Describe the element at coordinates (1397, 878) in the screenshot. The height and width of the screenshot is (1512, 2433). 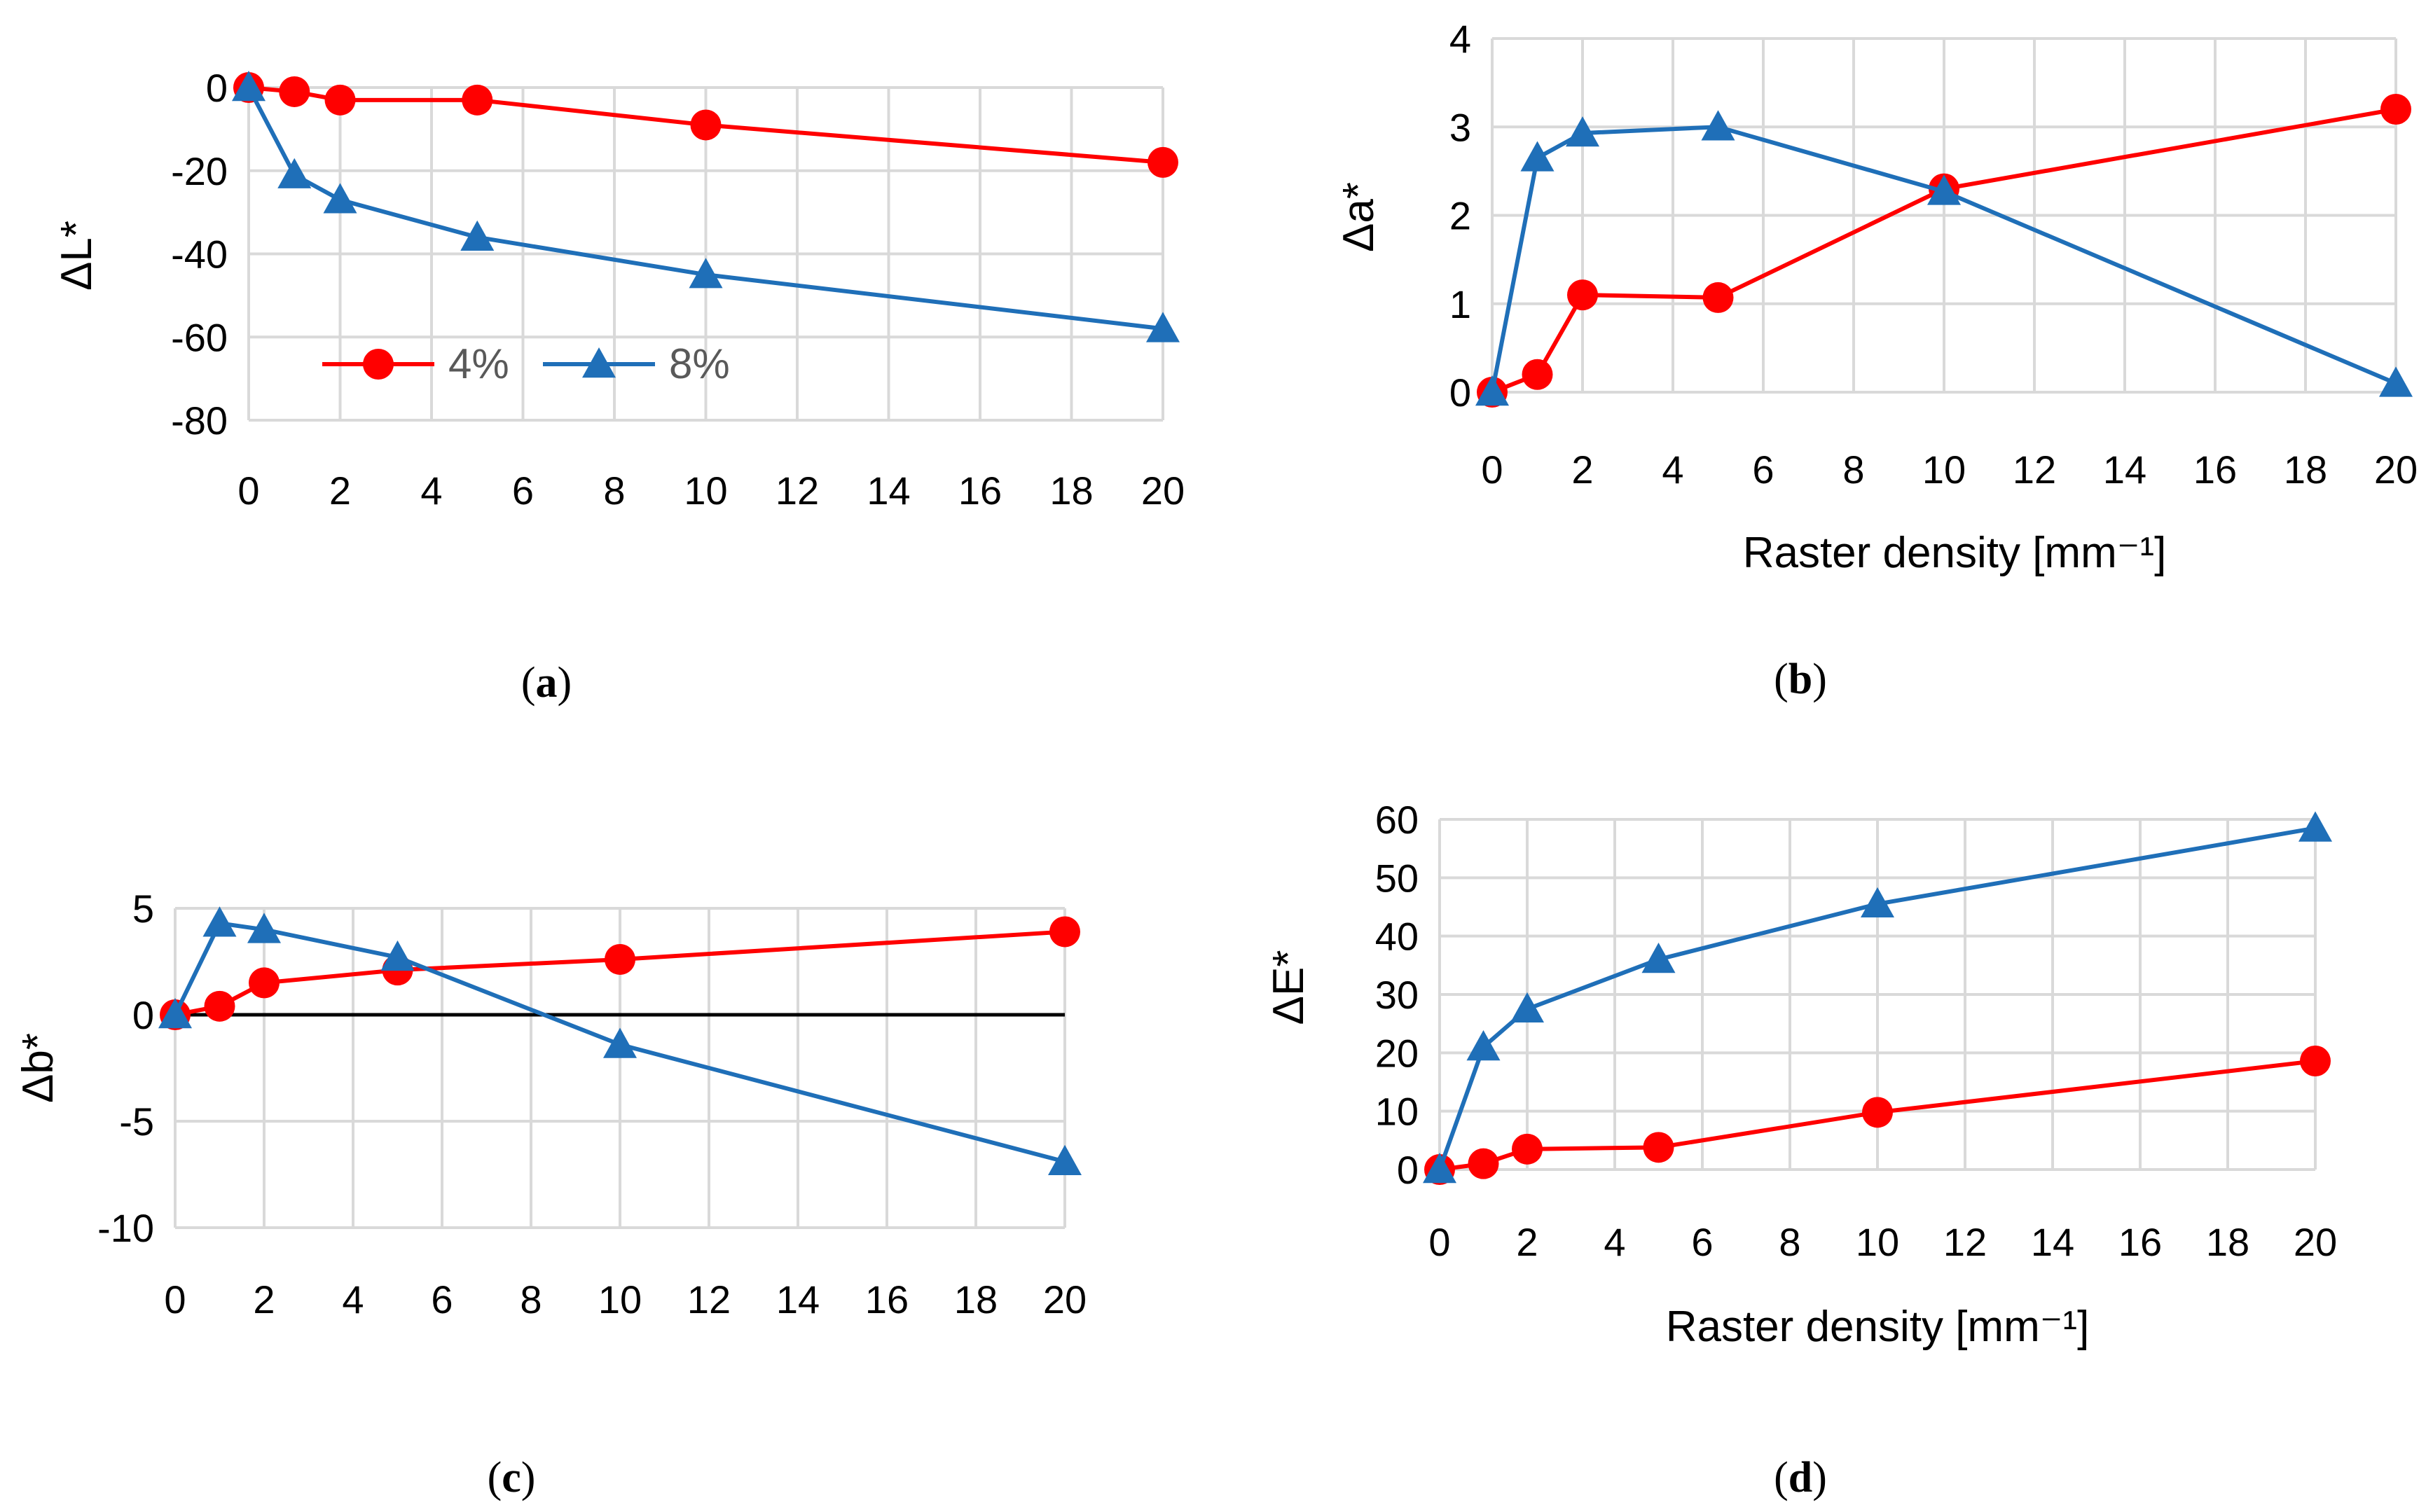
I see `y-tick-label: 50` at that location.